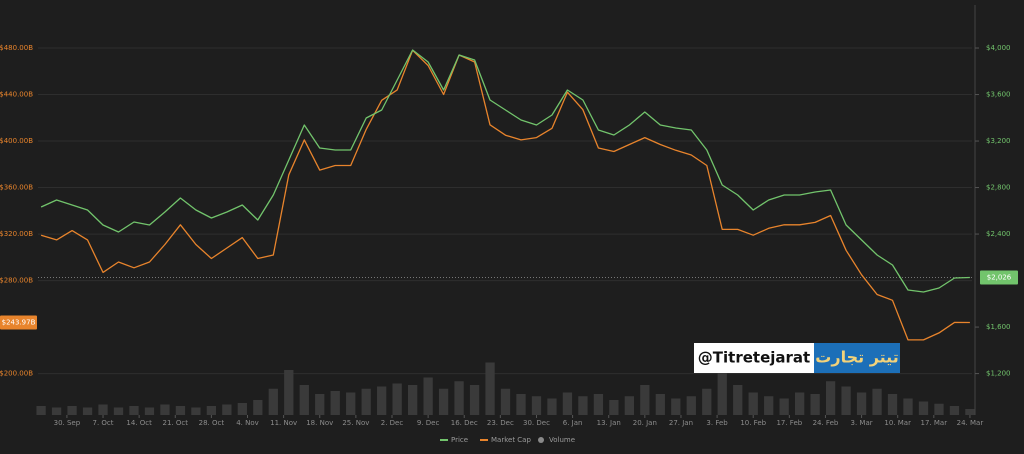  I want to click on x-tick-label: 6. Jan, so click(573, 423).